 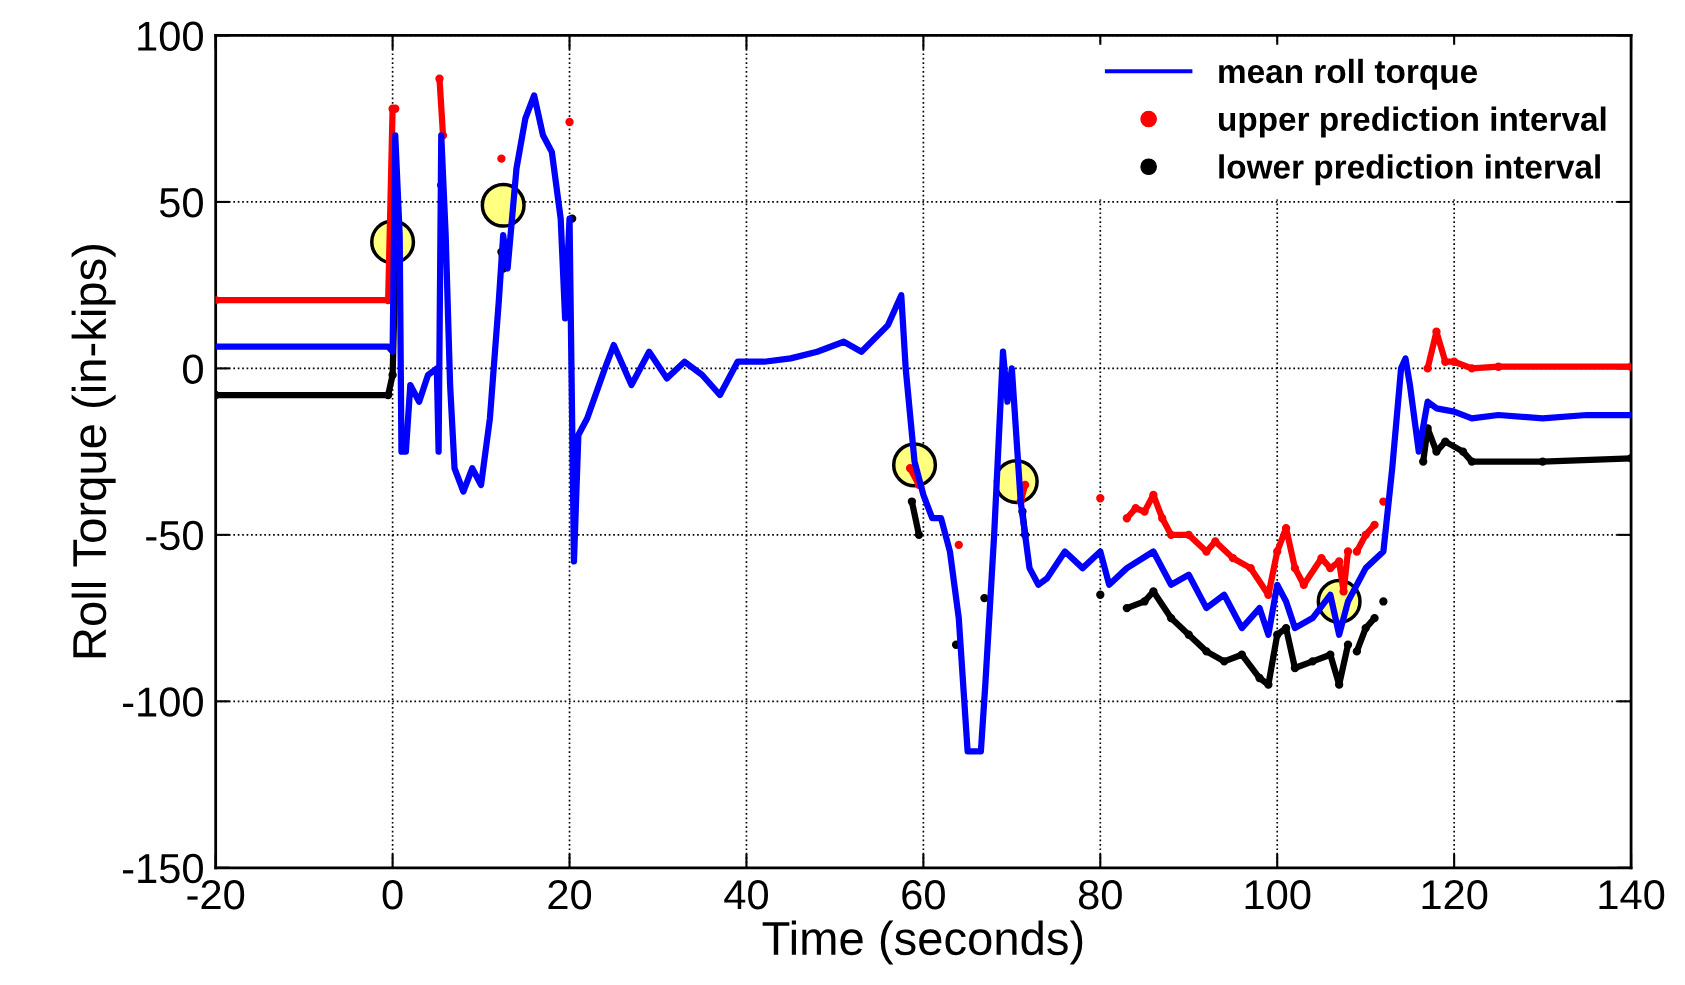 I want to click on legend-label: mean roll torque, so click(x=1348, y=74).